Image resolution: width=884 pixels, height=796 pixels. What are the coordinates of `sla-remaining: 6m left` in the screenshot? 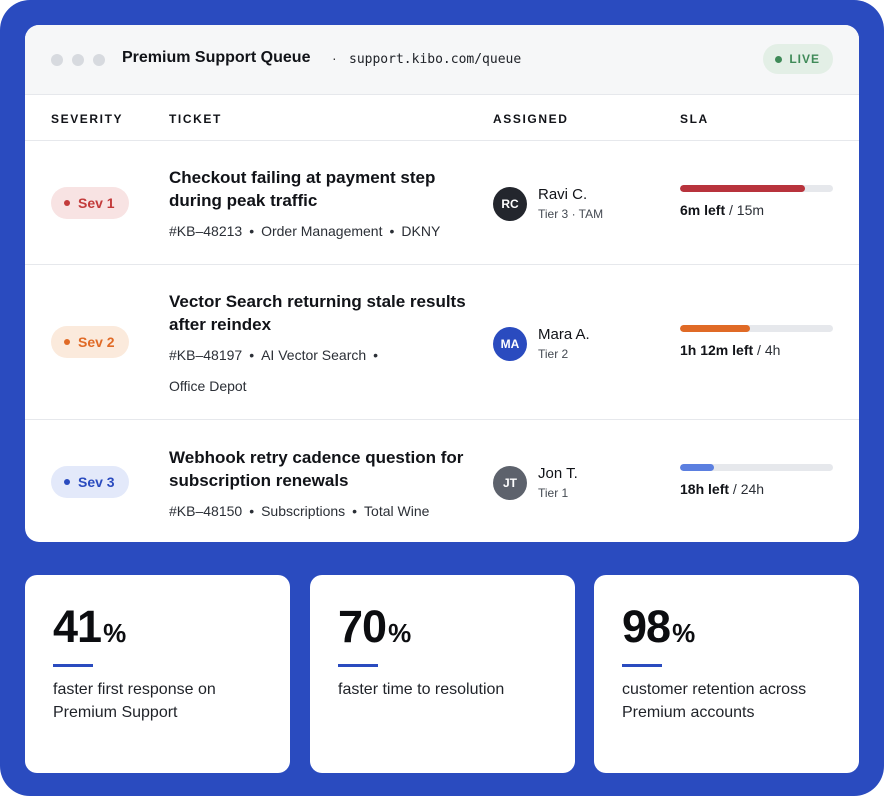 It's located at (703, 210).